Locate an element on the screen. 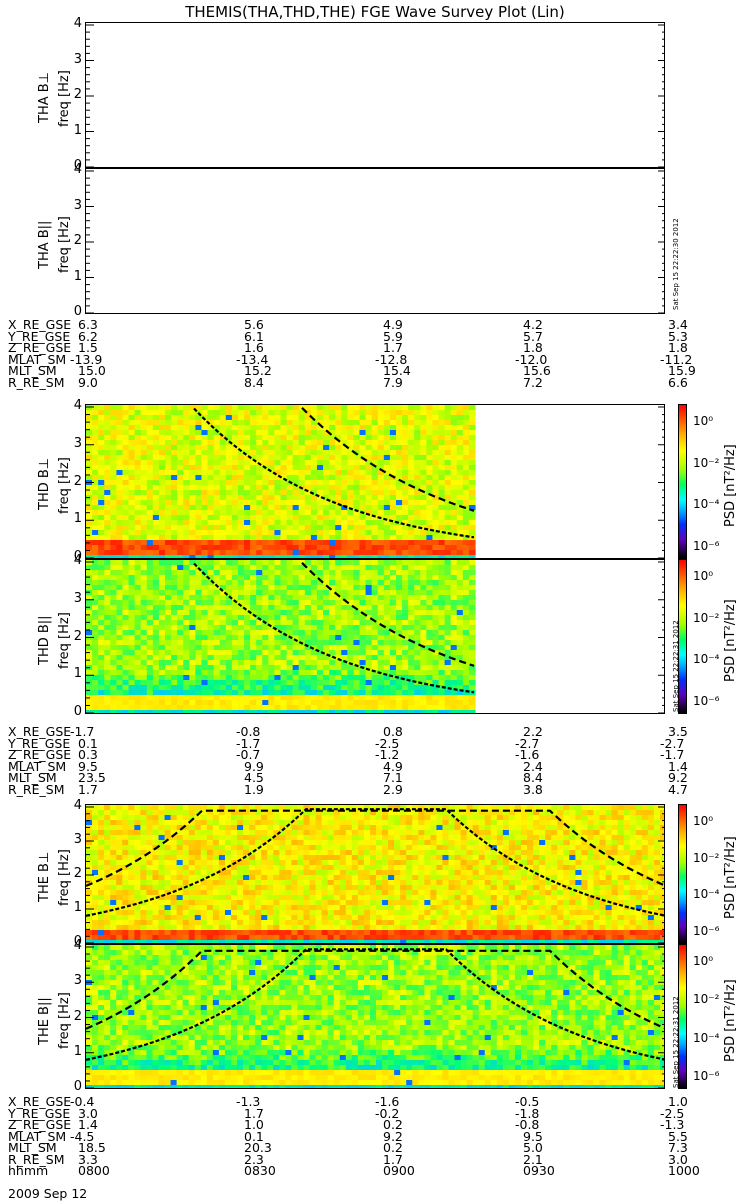  ephemeris-row: MLAT_SM-13.9-13.4-12.8-12.0-11.2 is located at coordinates (364, 360).